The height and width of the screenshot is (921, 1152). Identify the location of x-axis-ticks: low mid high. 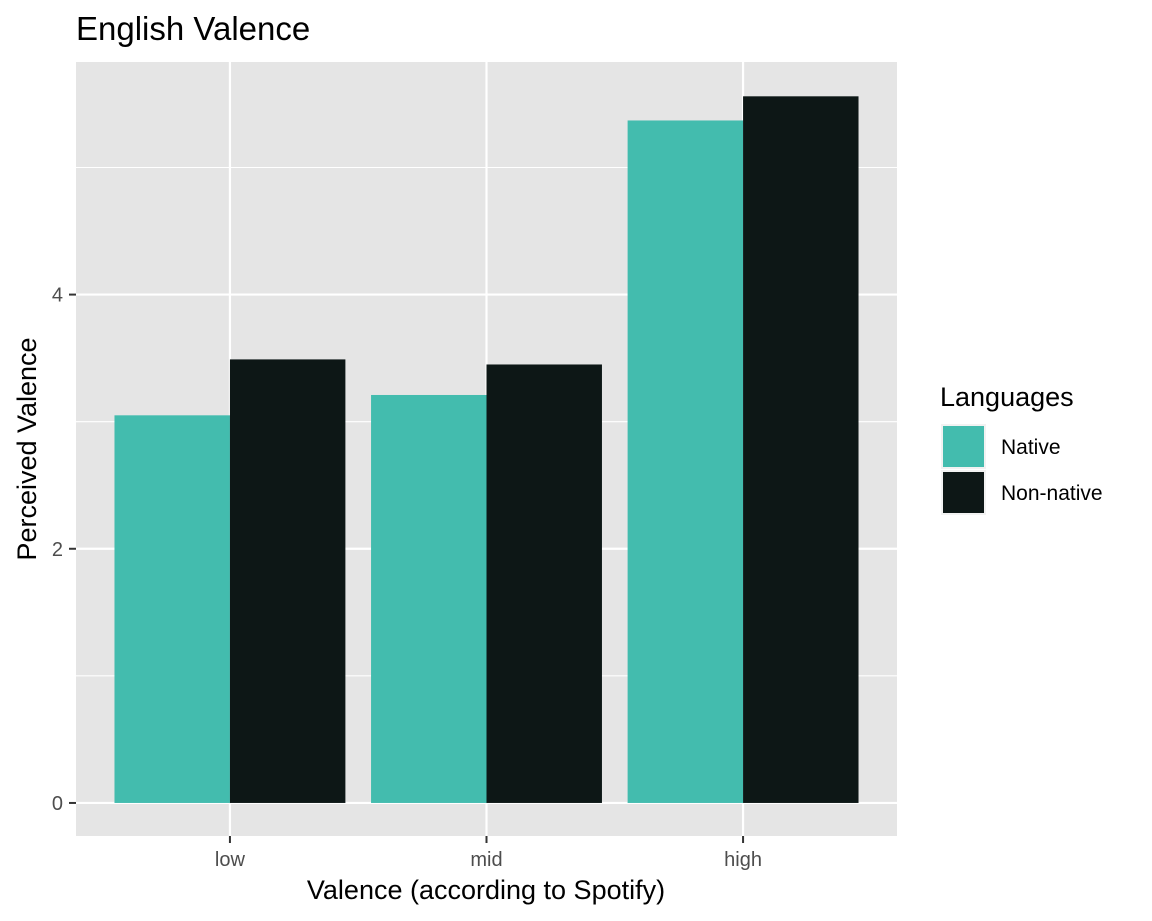
(488, 853).